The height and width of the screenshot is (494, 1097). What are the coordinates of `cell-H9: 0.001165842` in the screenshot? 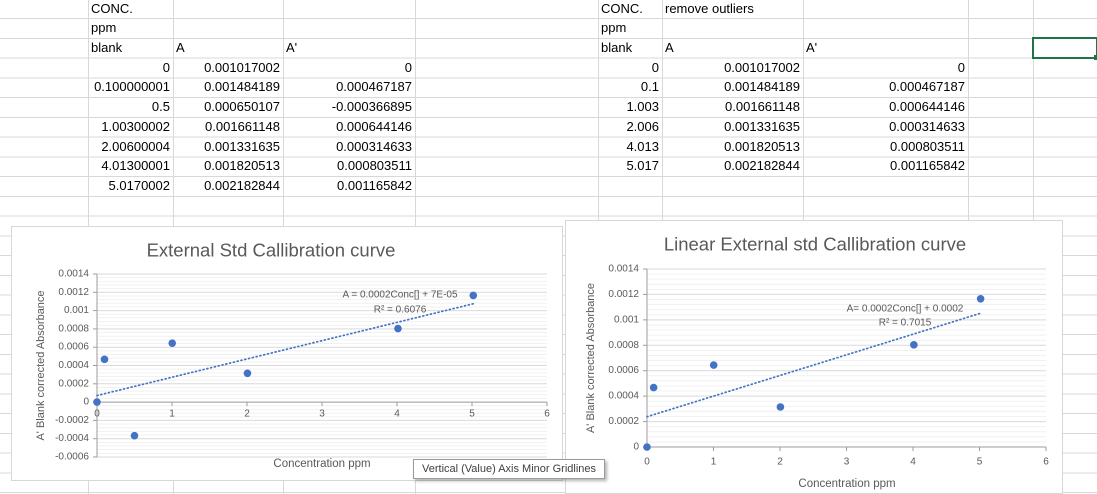 It's located at (927, 166).